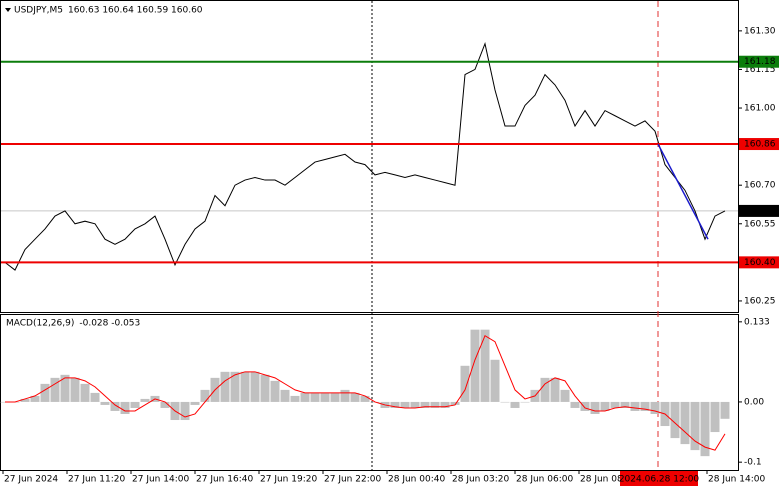 The image size is (781, 489). Describe the element at coordinates (760, 31) in the screenshot. I see `y-tick-label: 161.30` at that location.